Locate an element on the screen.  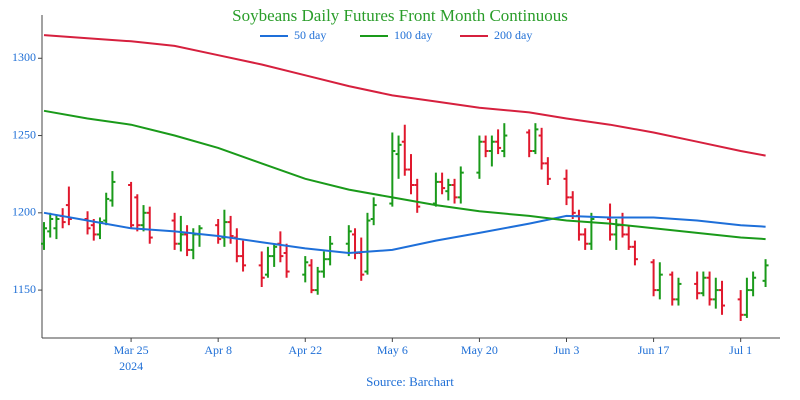
y-tick-label: 1300 is located at coordinates (24, 57).